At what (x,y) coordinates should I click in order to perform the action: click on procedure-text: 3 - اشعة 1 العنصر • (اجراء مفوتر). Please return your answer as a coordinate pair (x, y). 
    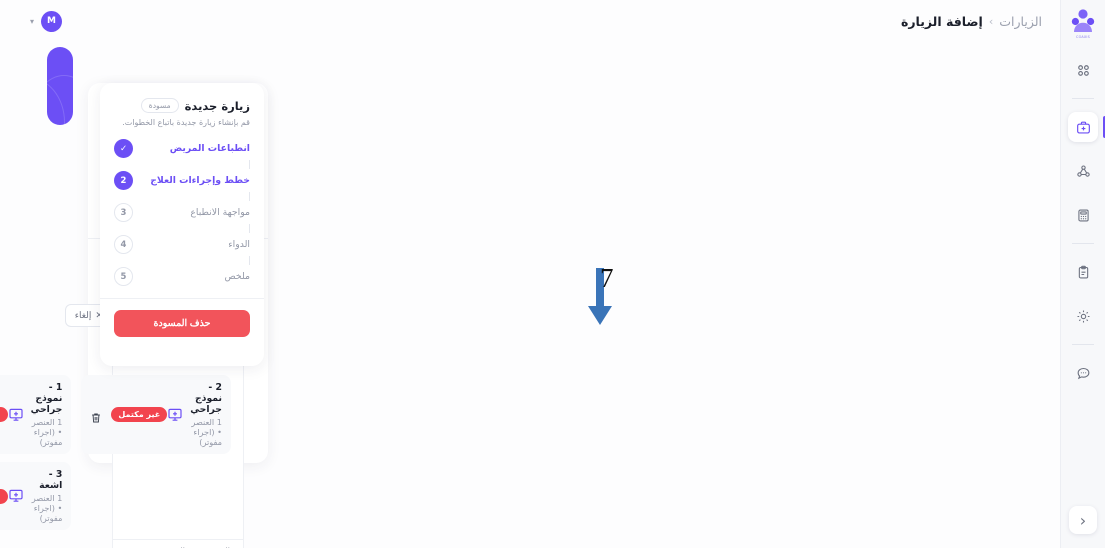
    Looking at the image, I should click on (47, 496).